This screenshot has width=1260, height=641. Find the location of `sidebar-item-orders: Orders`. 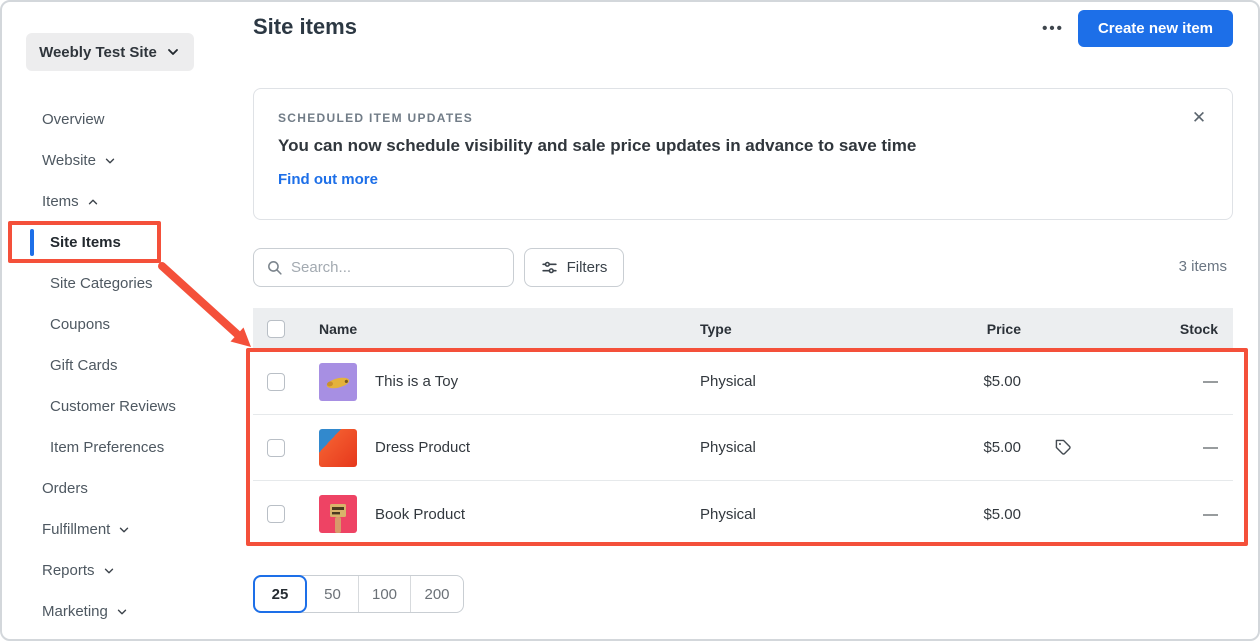

sidebar-item-orders: Orders is located at coordinates (120, 488).